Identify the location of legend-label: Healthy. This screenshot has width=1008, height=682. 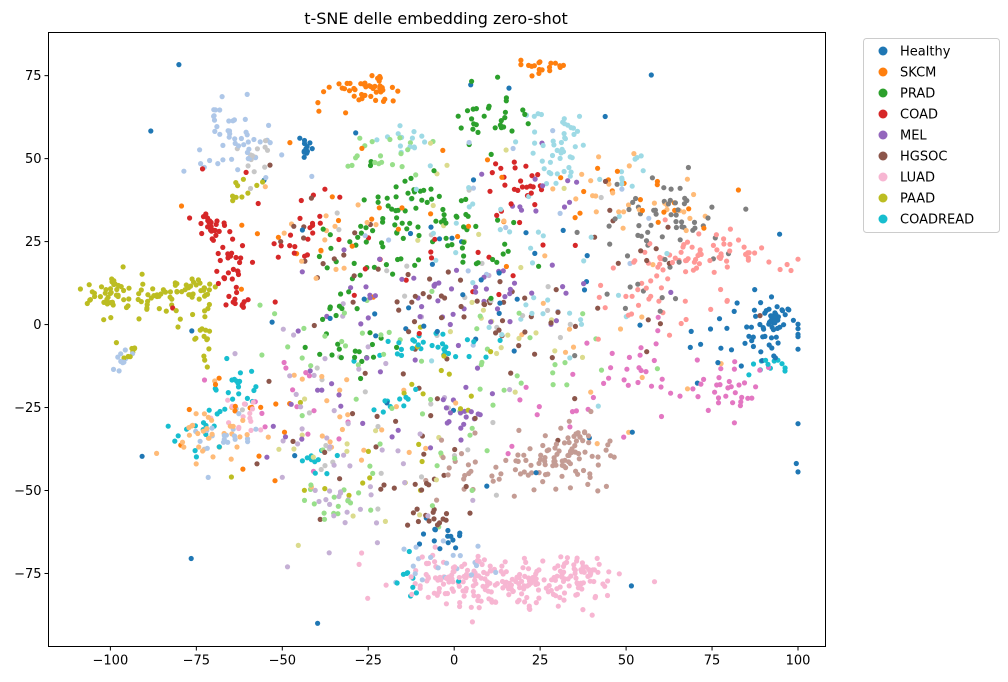
(925, 52).